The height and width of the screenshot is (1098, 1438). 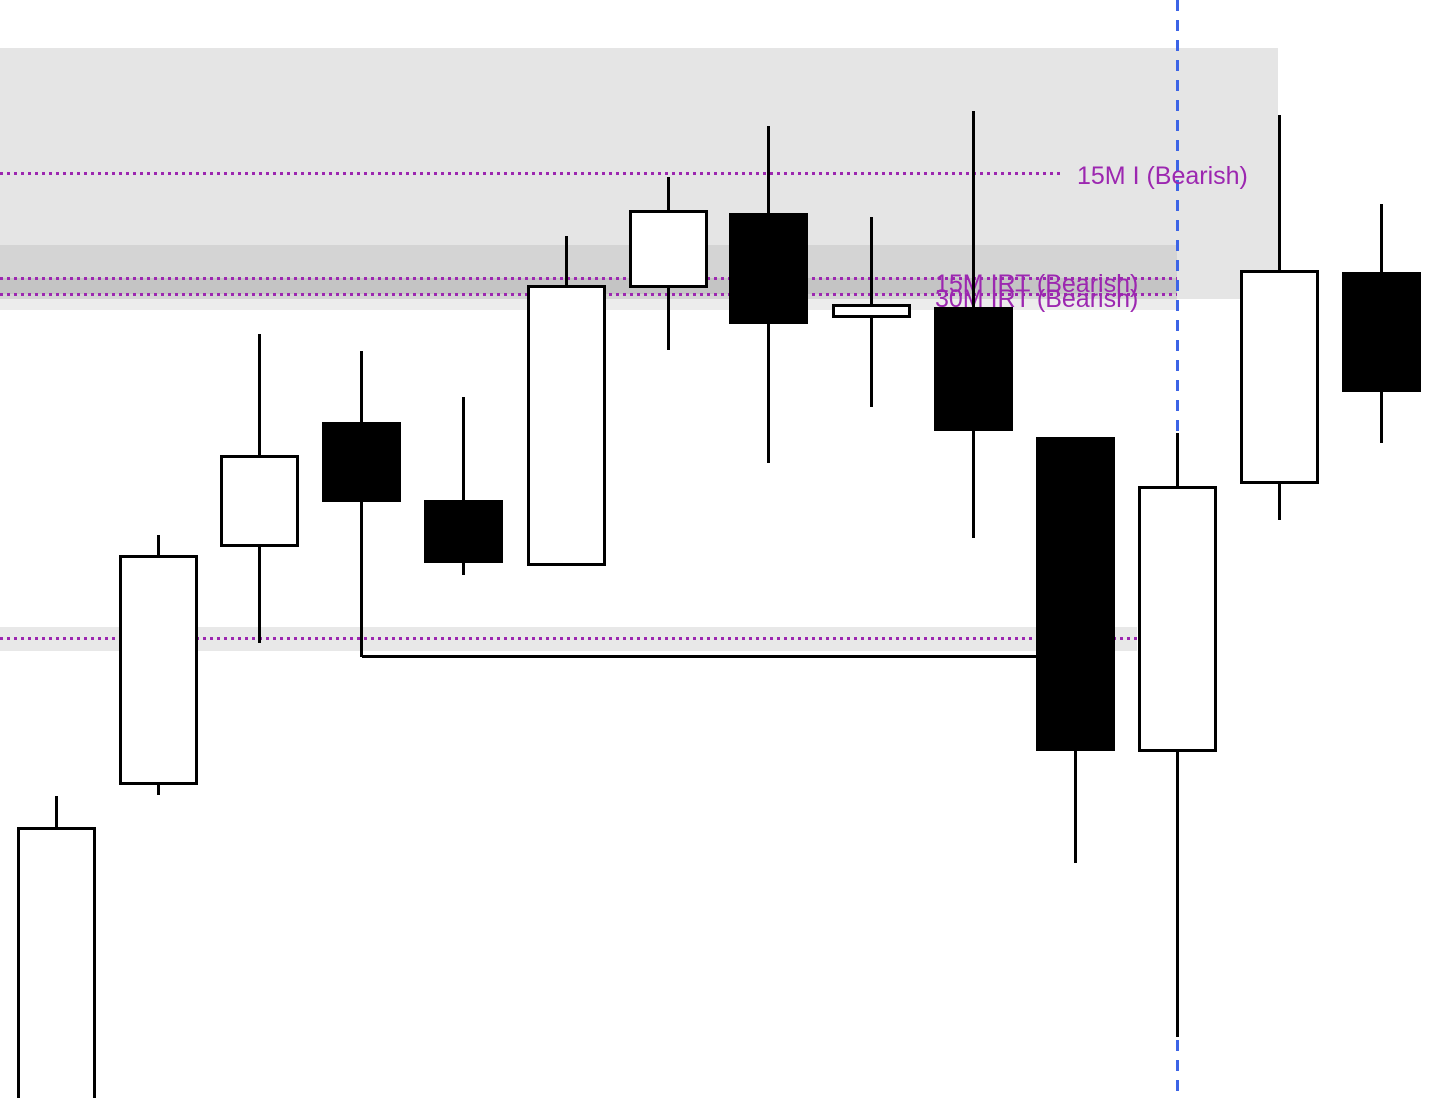 I want to click on candle-12-body, so click(x=1177, y=619).